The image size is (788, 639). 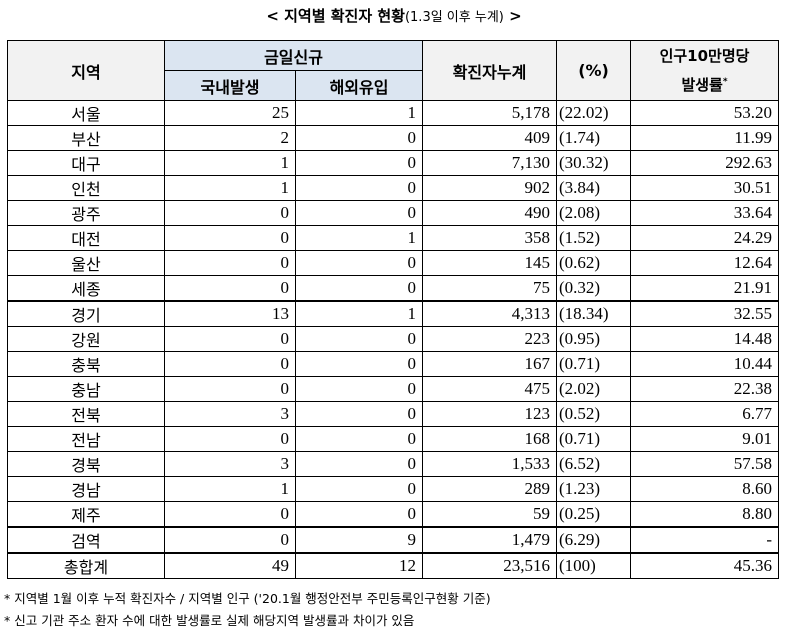 I want to click on table-row: 경남 1 0 289 (1.23) 8.60, so click(x=393, y=489).